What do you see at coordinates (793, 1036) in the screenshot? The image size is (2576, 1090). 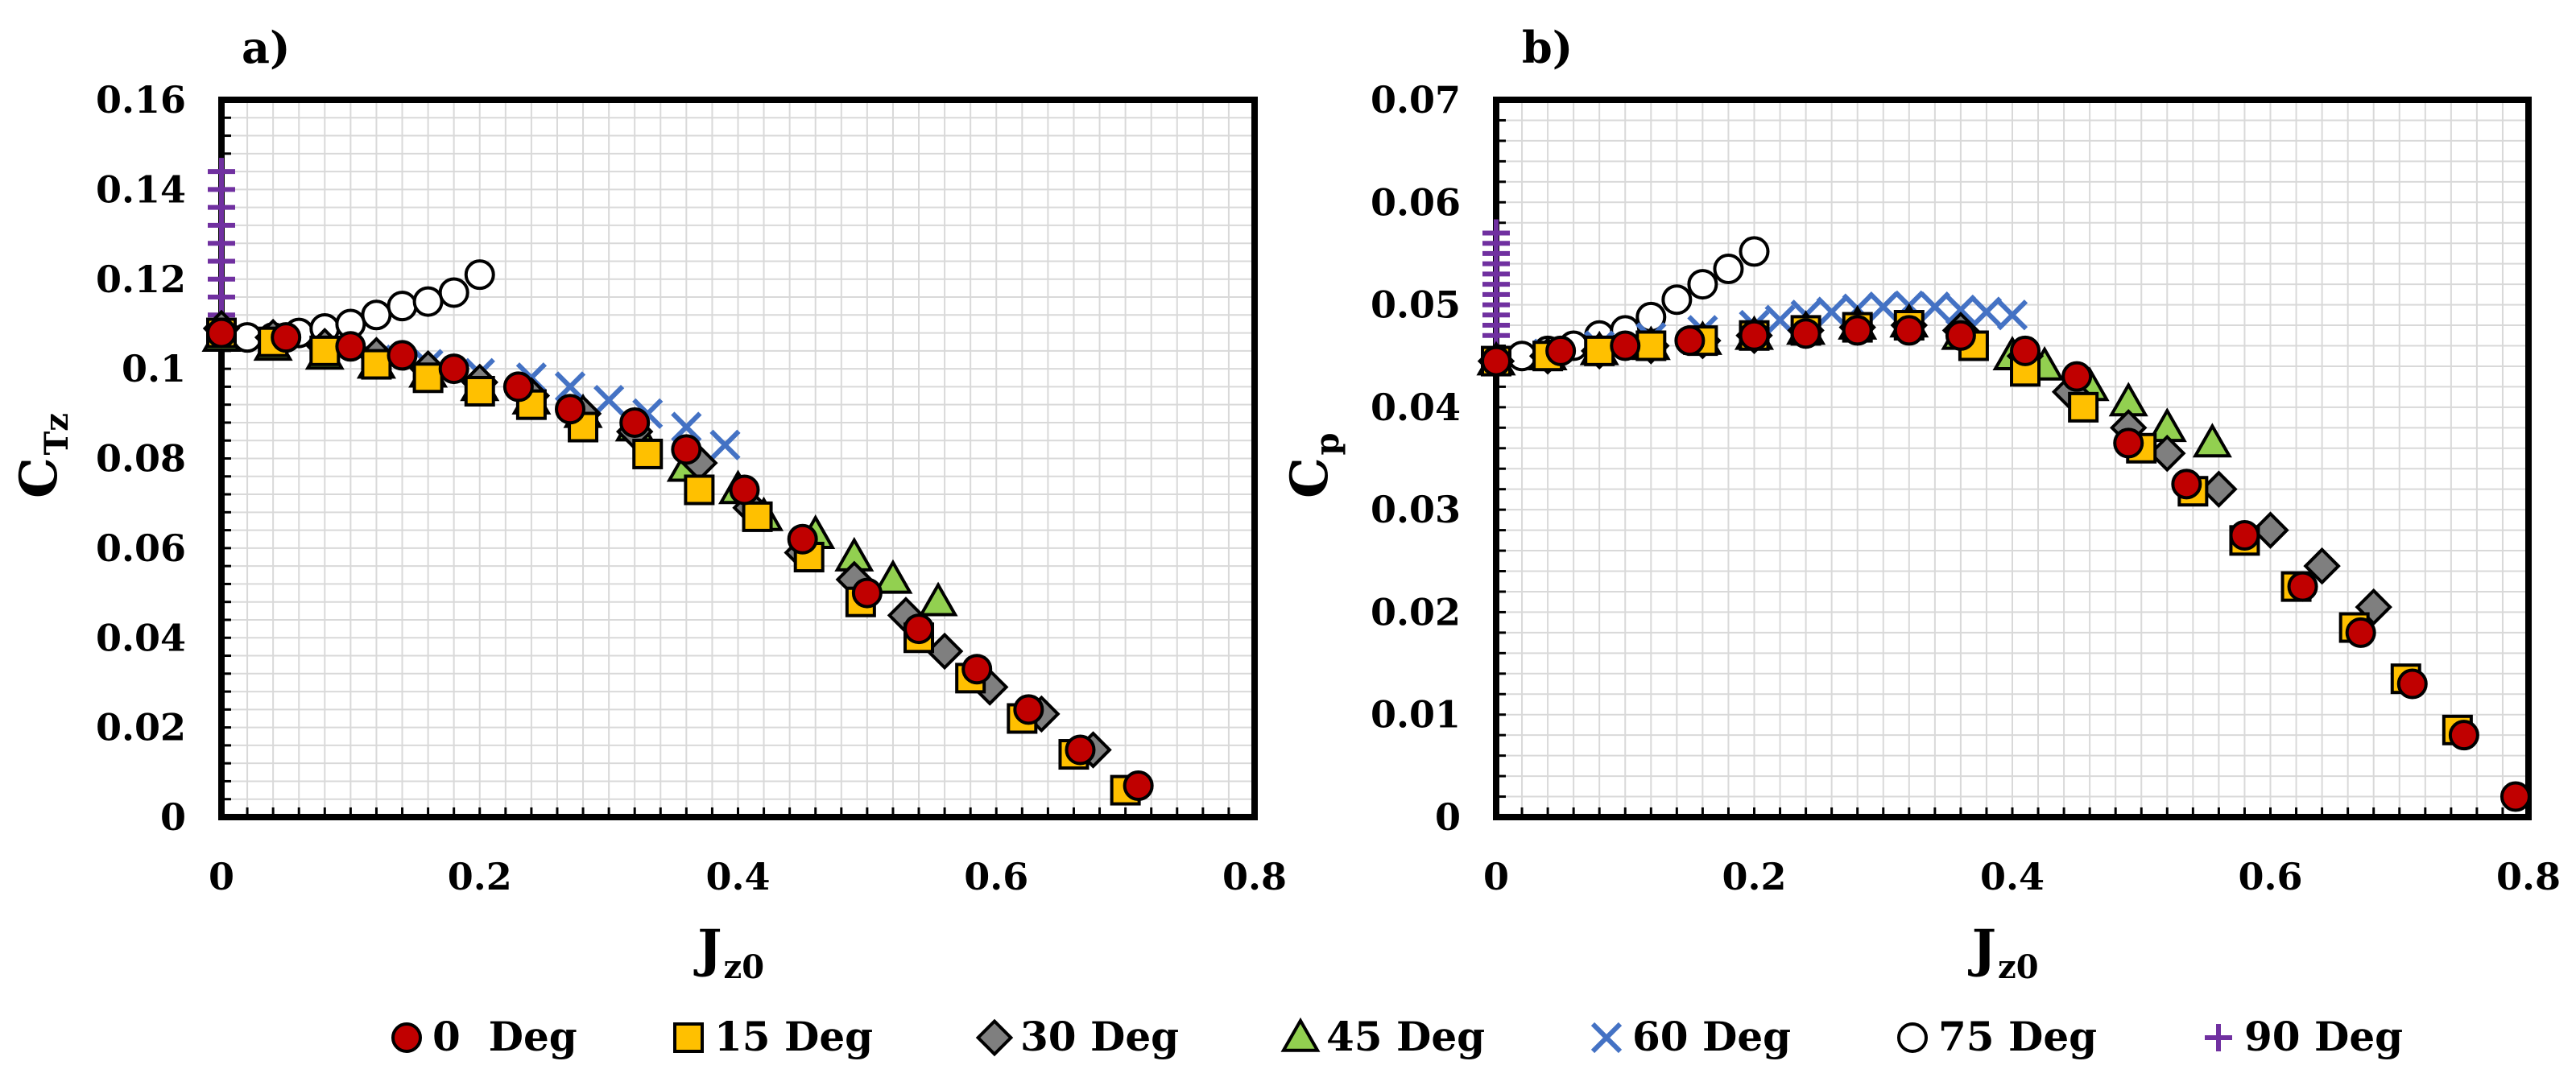 I see `legend-label: 15 Deg` at bounding box center [793, 1036].